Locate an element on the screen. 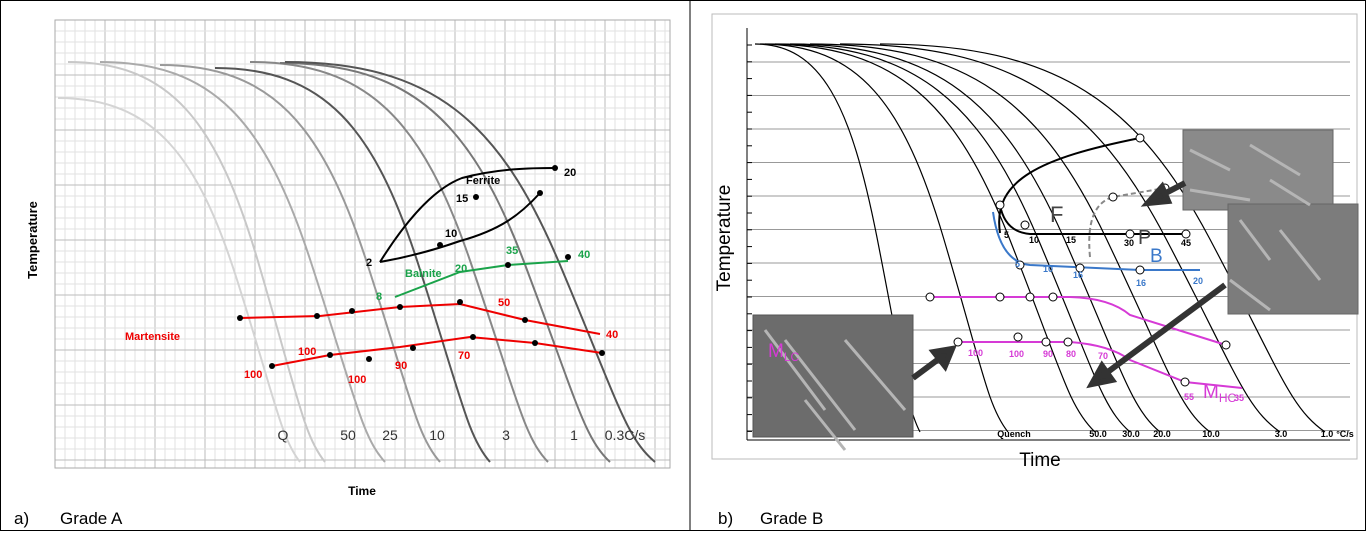 This screenshot has width=1366, height=536. caption: Grade B is located at coordinates (791, 518).